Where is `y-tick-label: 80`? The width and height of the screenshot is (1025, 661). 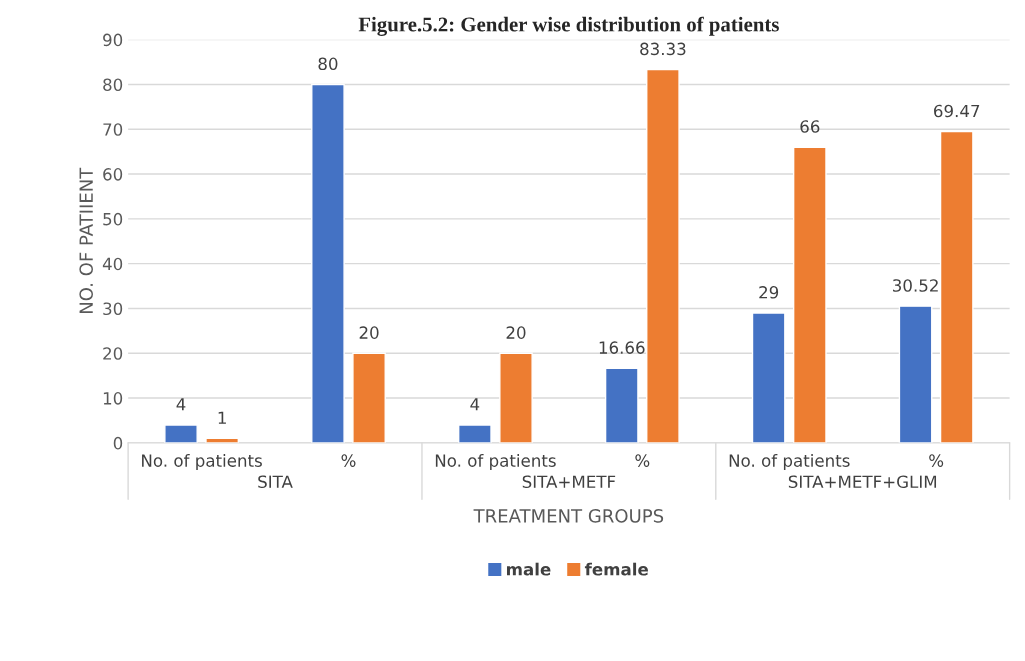 y-tick-label: 80 is located at coordinates (113, 85).